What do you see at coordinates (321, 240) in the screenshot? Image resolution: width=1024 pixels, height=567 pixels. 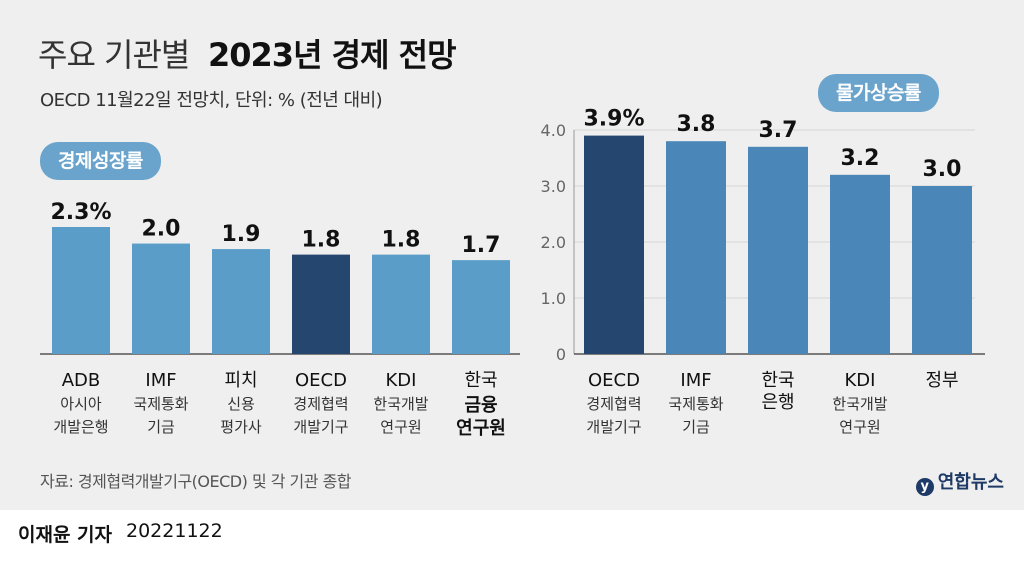 I see `gdp-value-label-3: 1.8` at bounding box center [321, 240].